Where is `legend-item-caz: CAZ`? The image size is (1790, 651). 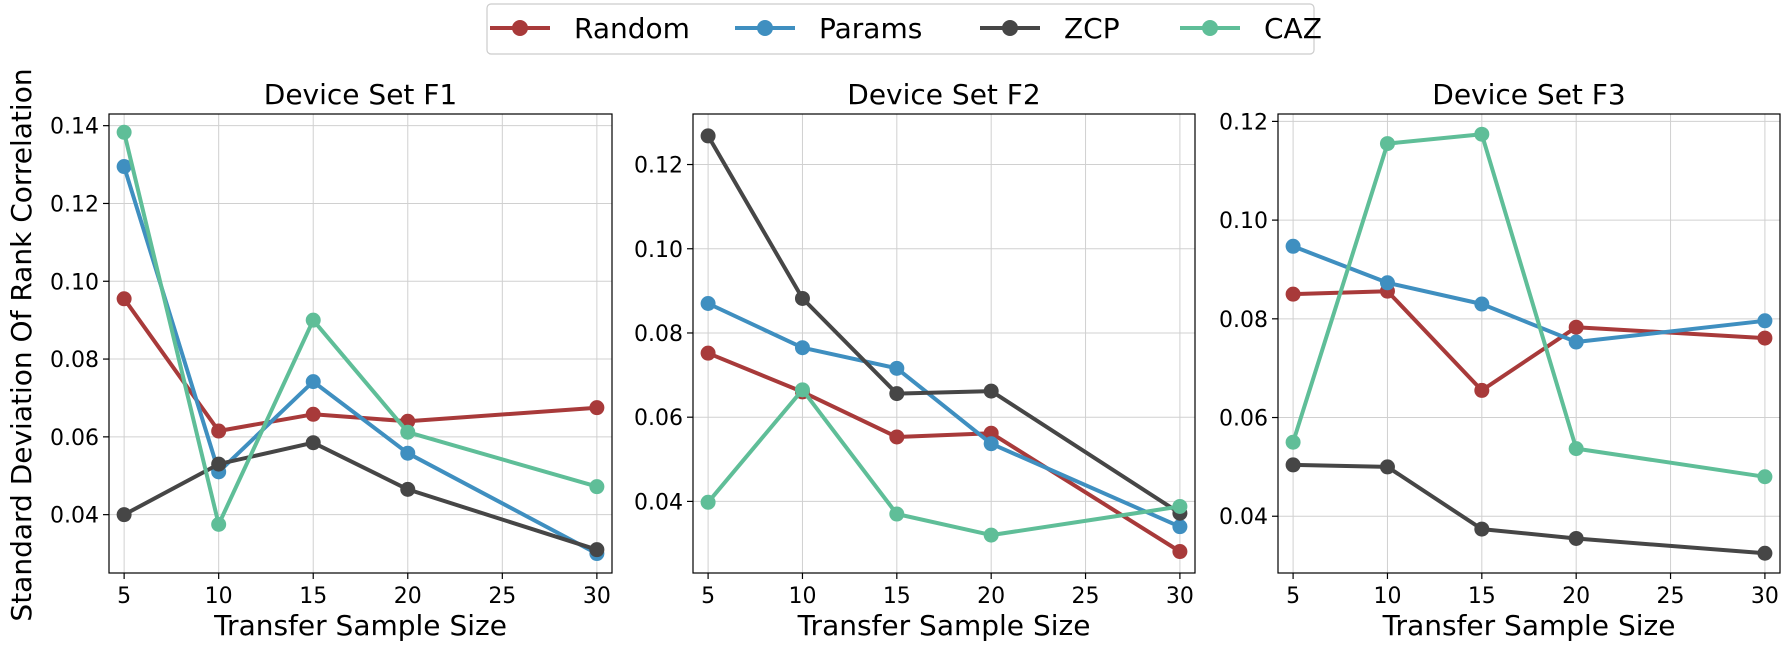 legend-item-caz: CAZ is located at coordinates (1251, 28).